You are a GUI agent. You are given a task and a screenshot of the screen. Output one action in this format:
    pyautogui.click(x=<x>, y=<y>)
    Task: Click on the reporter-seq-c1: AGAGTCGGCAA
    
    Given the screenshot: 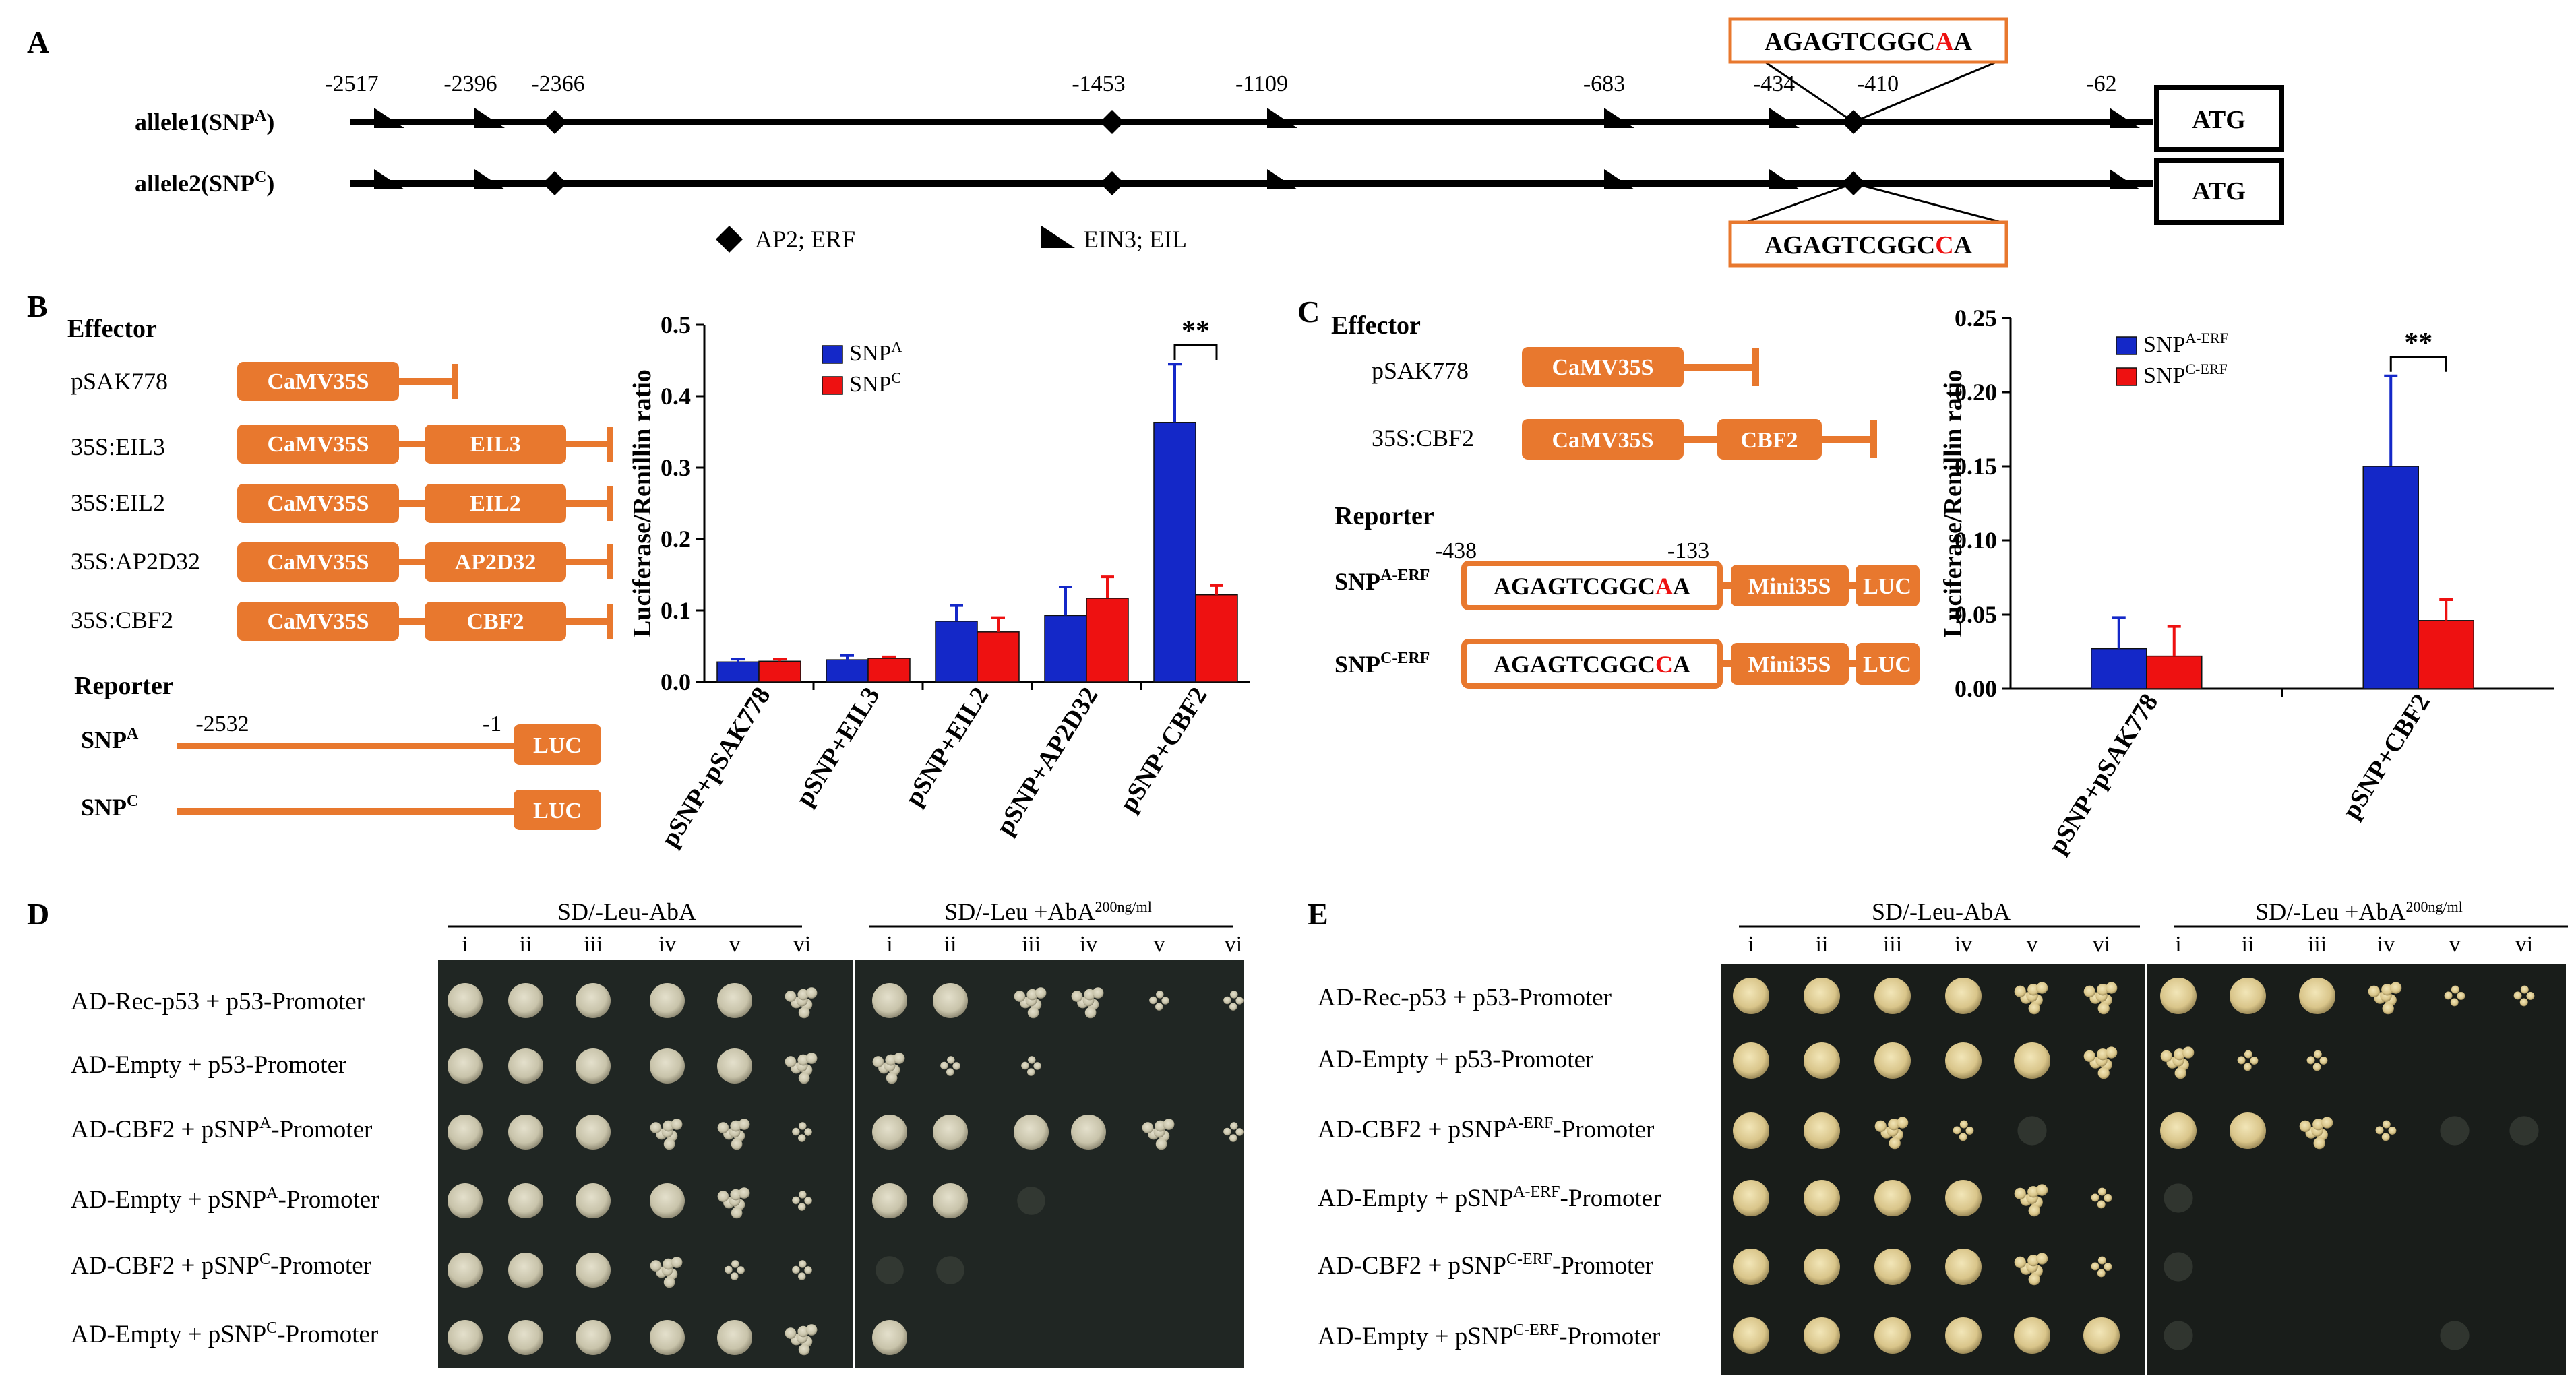 What is the action you would take?
    pyautogui.click(x=1592, y=586)
    